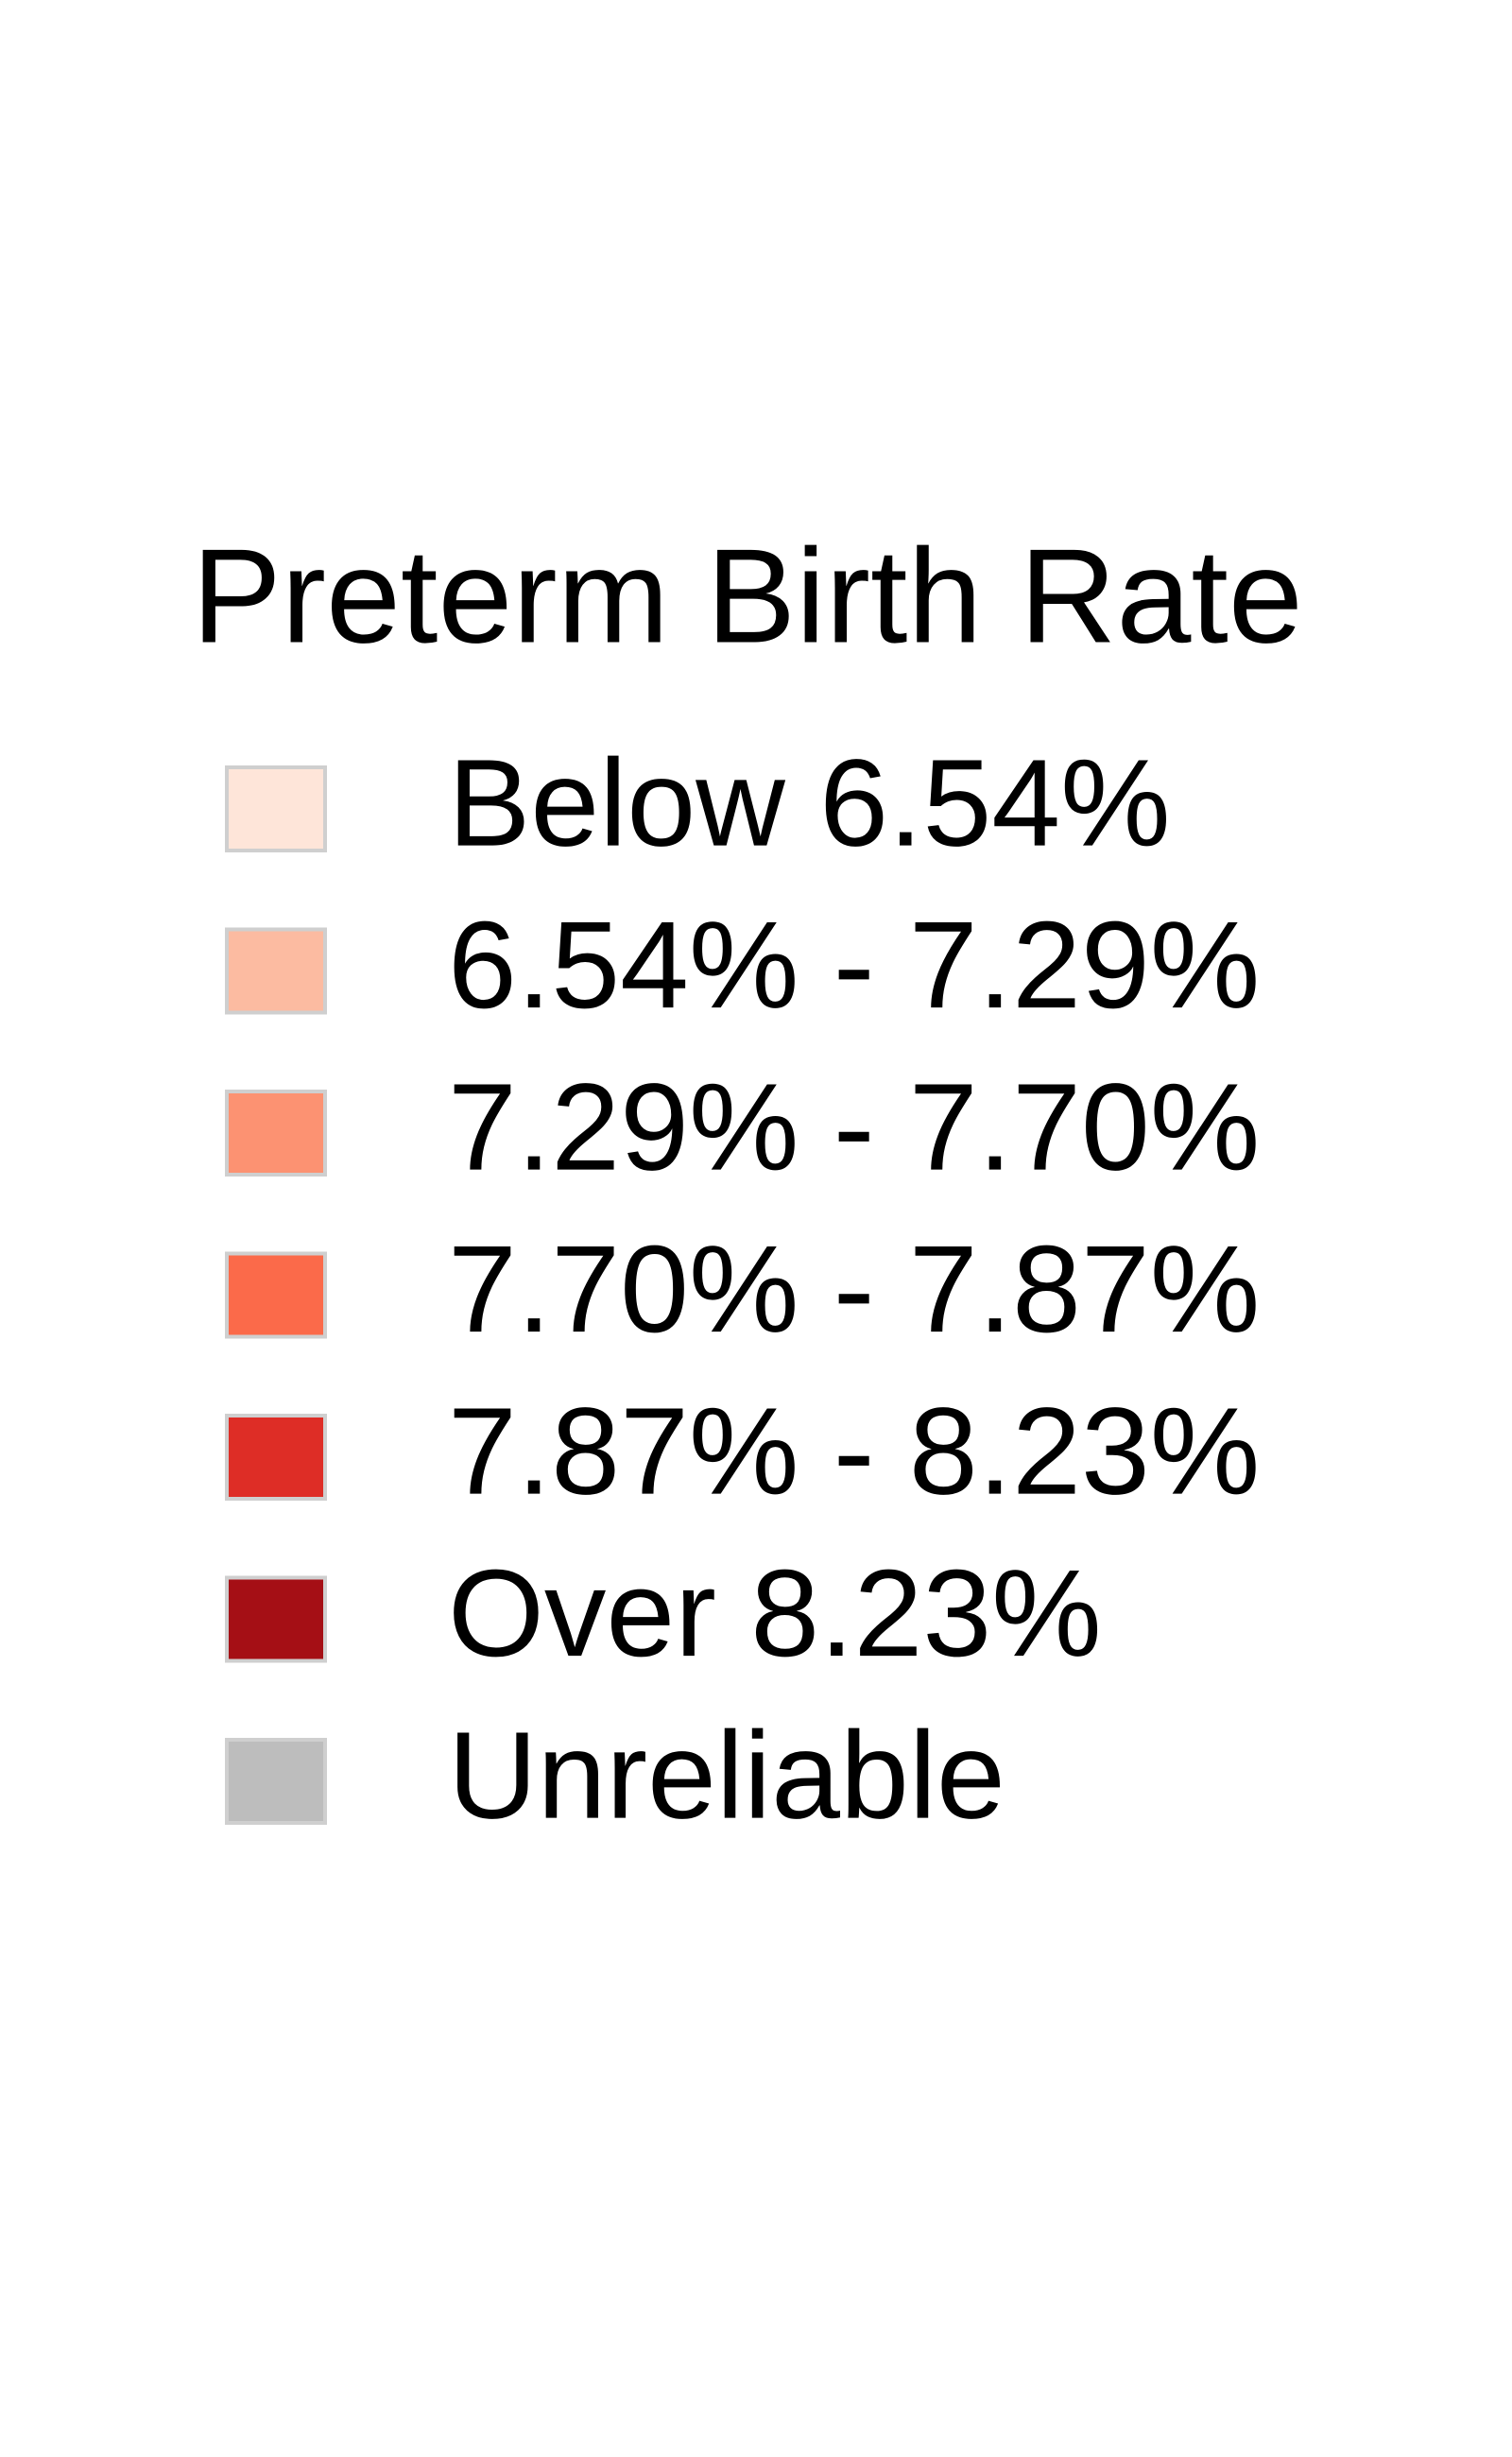 Image resolution: width=1512 pixels, height=2457 pixels. What do you see at coordinates (726, 1775) in the screenshot?
I see `legend-label: Unreliable` at bounding box center [726, 1775].